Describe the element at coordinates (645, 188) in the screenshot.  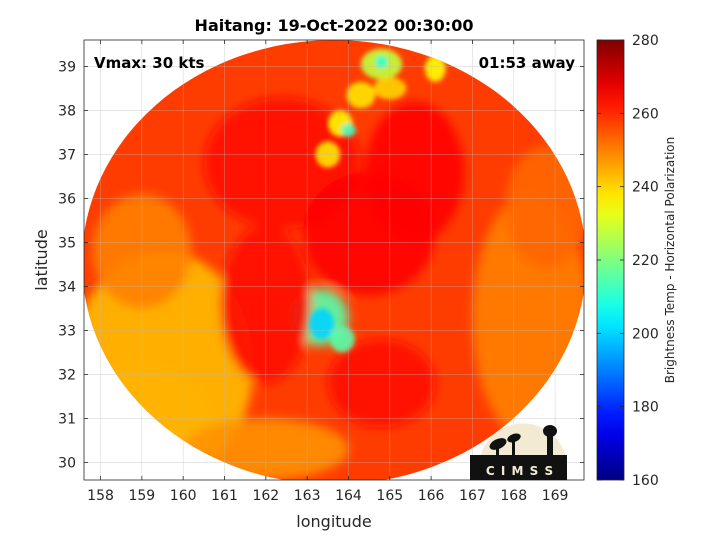
I see `colorbar-tick-label: 240` at that location.